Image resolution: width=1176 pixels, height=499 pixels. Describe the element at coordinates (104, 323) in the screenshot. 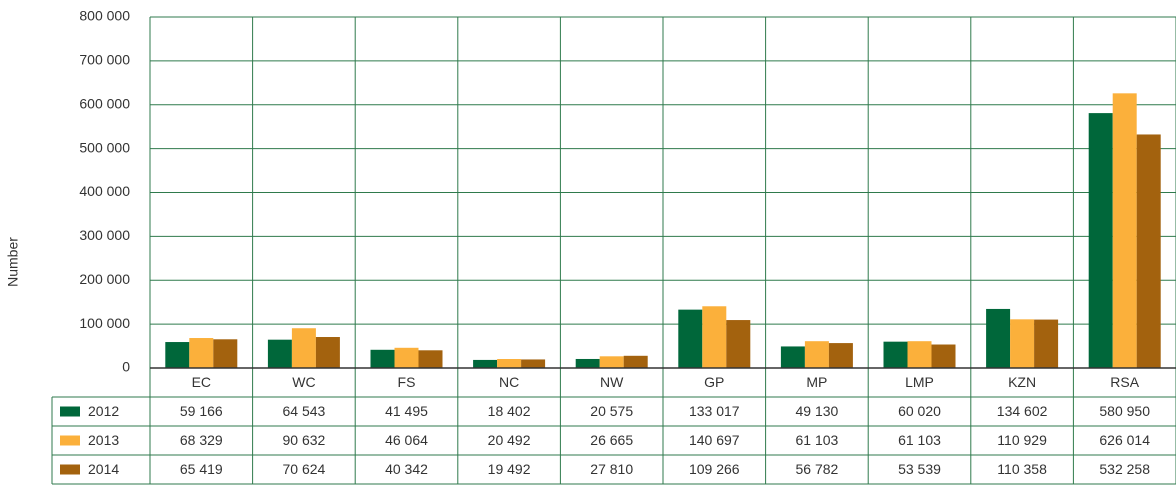

I see `y-tick-label: 100 000` at that location.